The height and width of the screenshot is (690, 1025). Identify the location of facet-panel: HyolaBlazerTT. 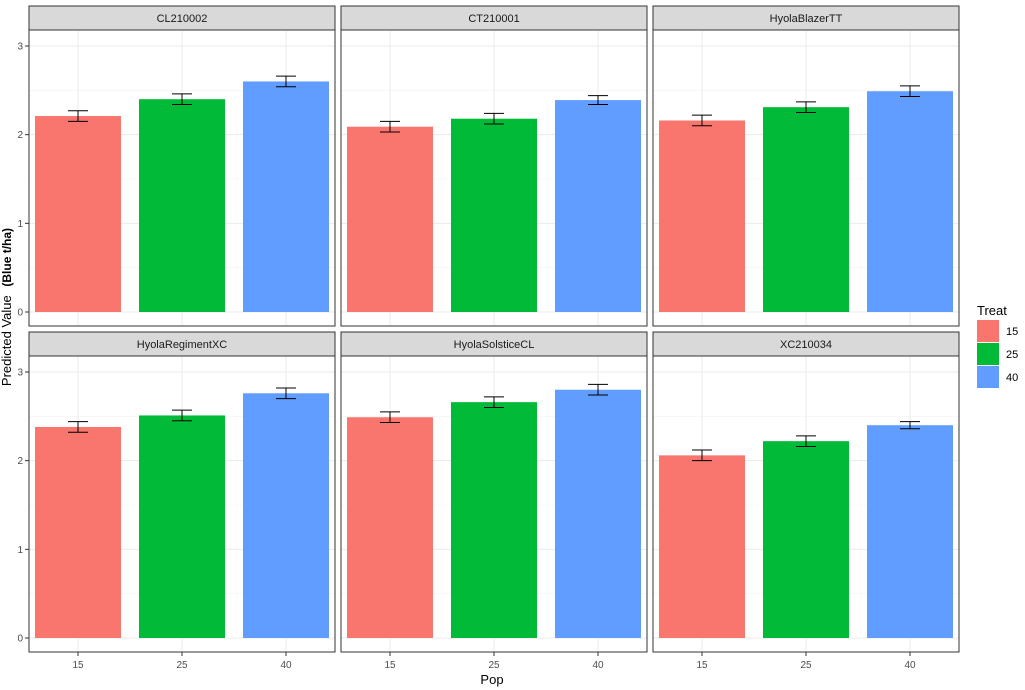
(806, 166).